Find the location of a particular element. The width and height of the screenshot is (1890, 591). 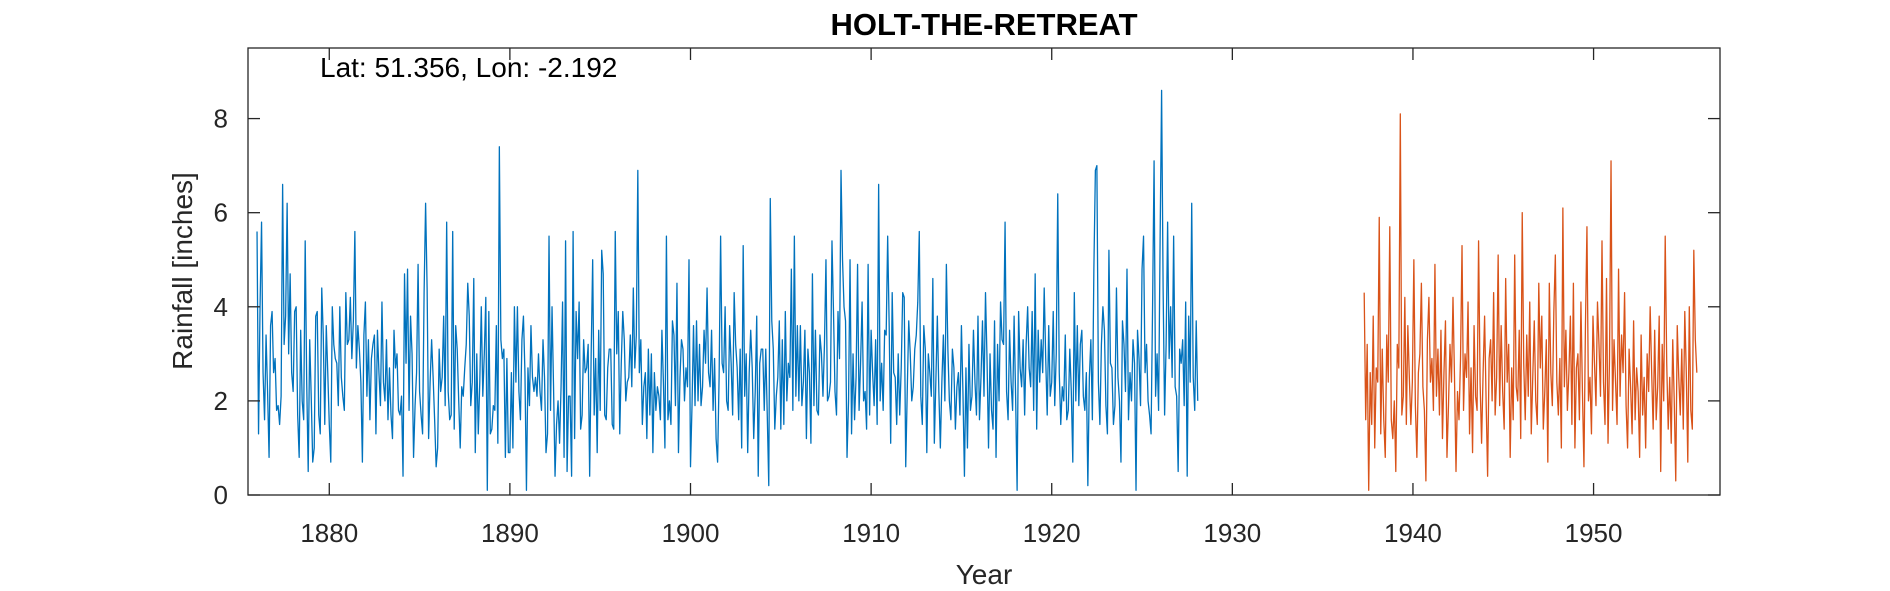

x-tick-label: 1930 is located at coordinates (1232, 533).